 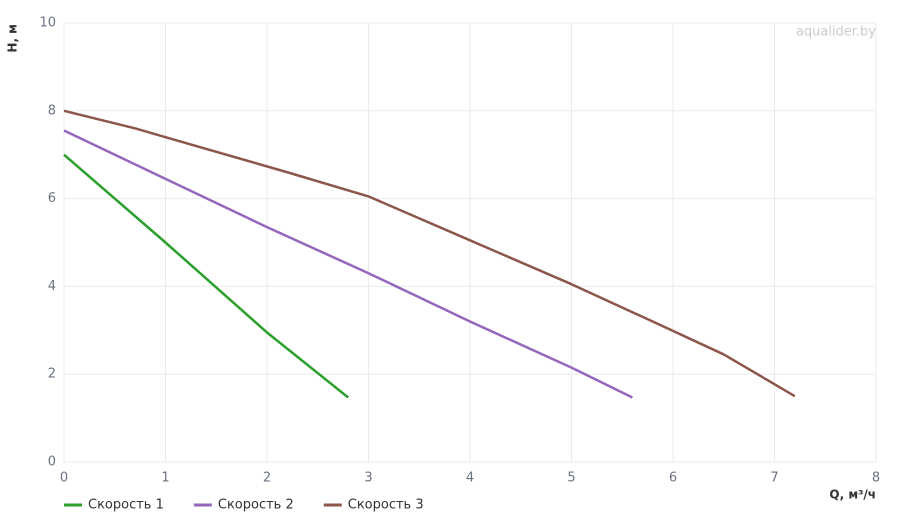 What do you see at coordinates (876, 478) in the screenshot?
I see `x-tick-label: 8` at bounding box center [876, 478].